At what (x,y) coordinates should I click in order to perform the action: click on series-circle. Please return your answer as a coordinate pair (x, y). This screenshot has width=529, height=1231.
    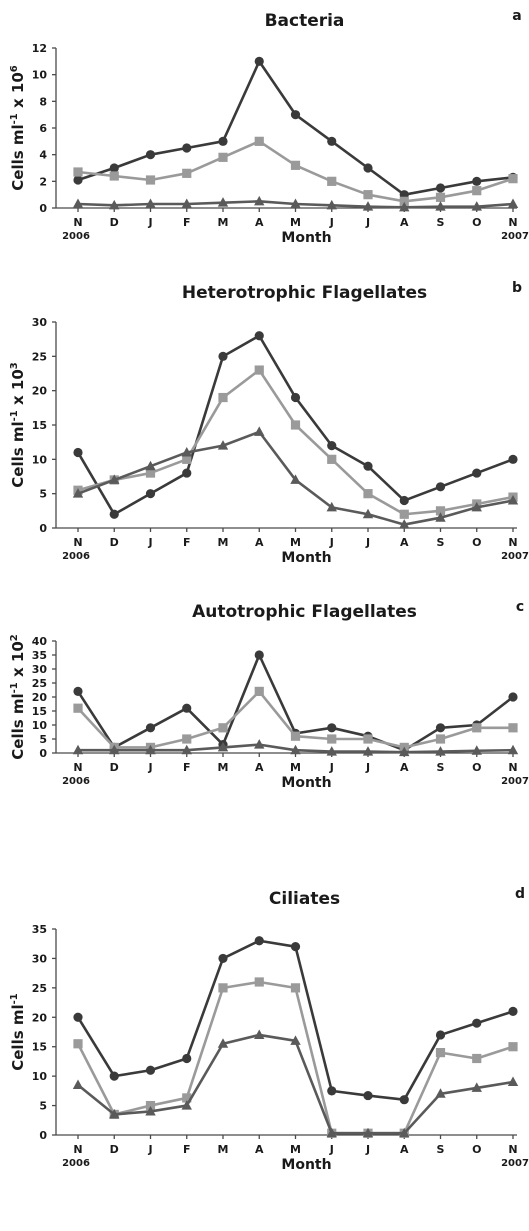
    Looking at the image, I should click on (295, 128).